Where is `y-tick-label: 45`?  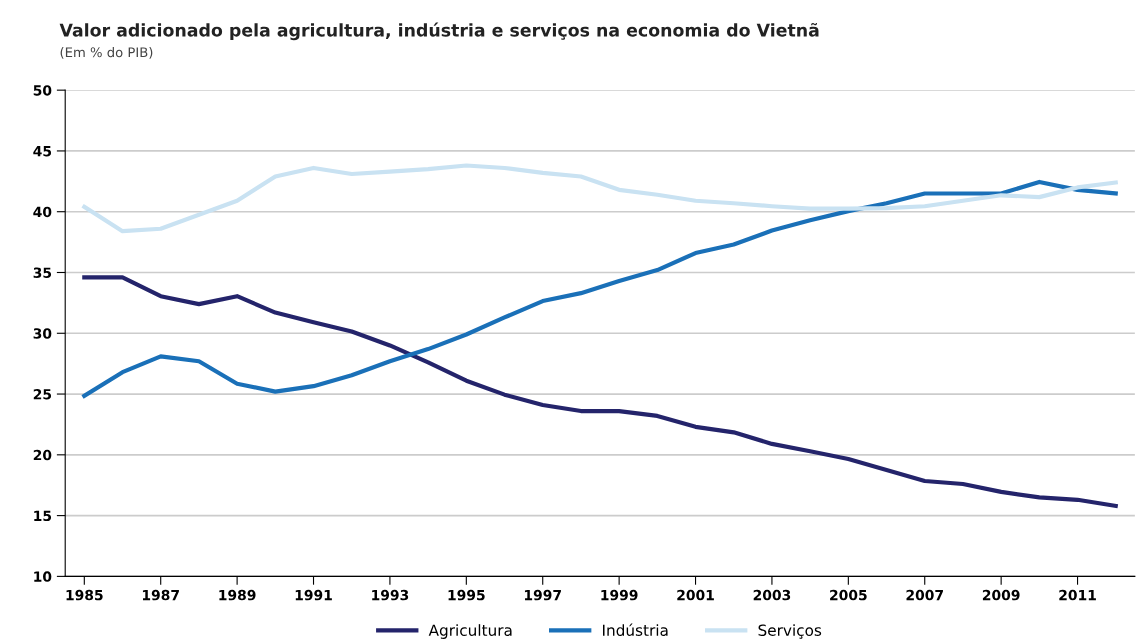
y-tick-label: 45 is located at coordinates (42, 151).